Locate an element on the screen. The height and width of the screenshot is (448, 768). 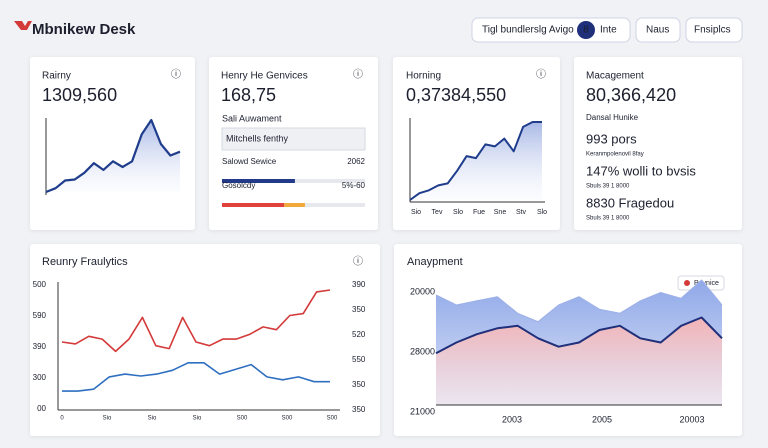
legend-dot is located at coordinates (687, 283).